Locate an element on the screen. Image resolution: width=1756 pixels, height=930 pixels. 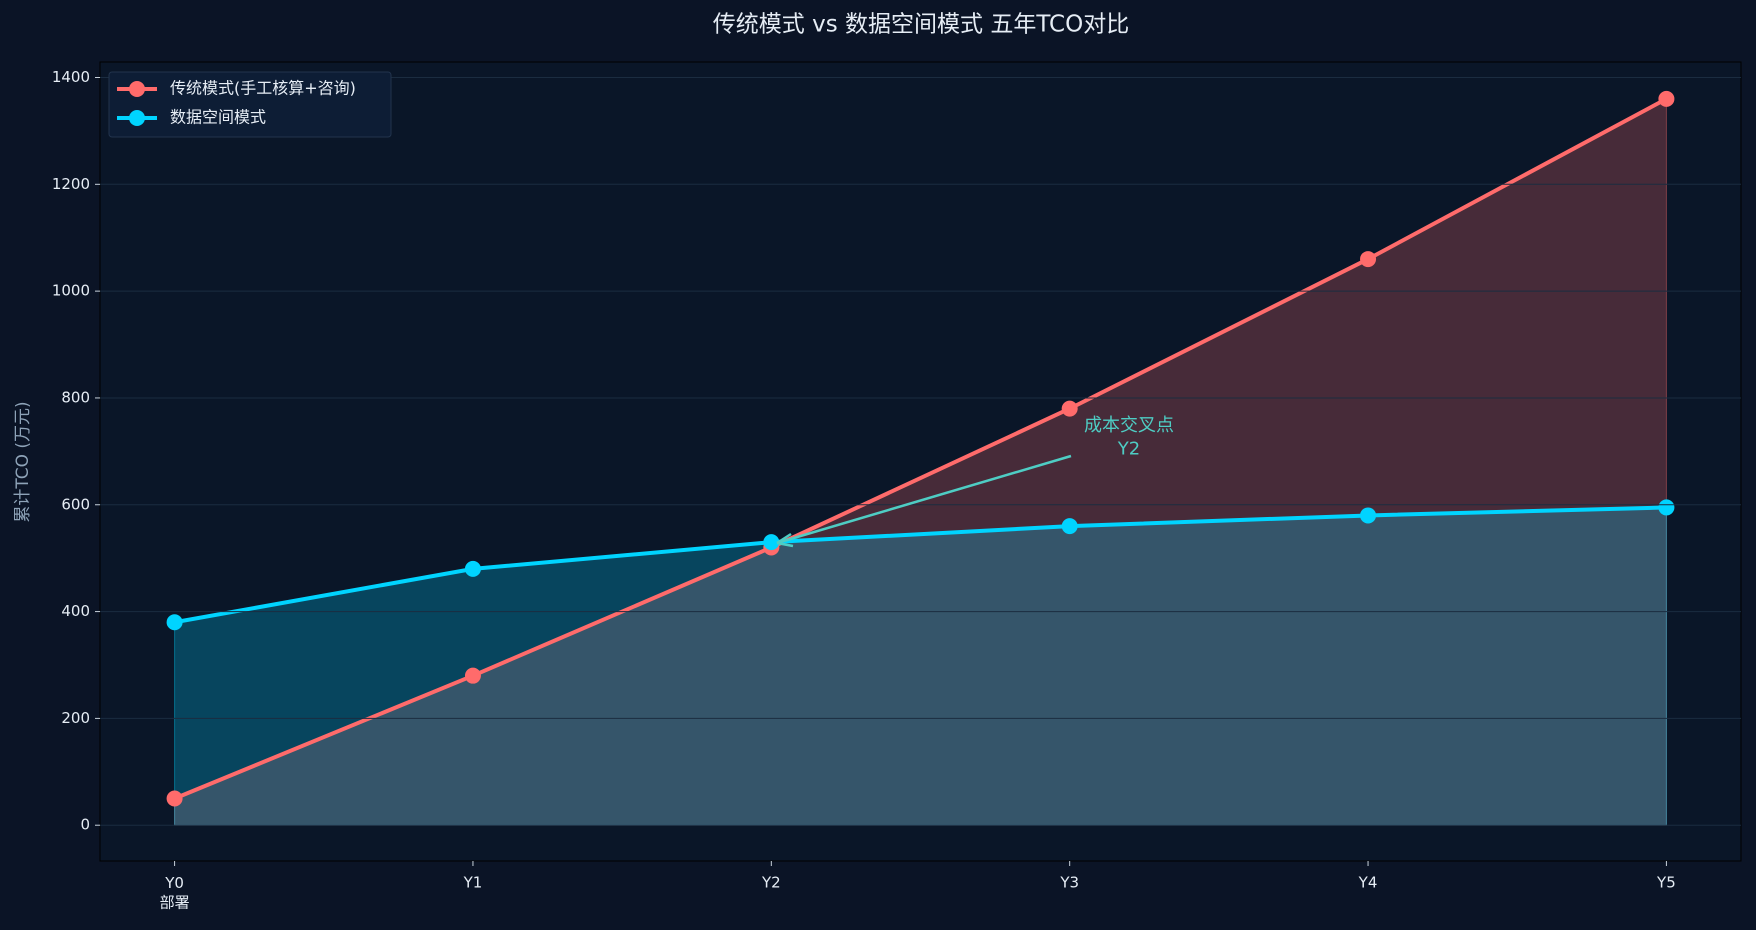
y-tick-label: 1400 is located at coordinates (71, 77).